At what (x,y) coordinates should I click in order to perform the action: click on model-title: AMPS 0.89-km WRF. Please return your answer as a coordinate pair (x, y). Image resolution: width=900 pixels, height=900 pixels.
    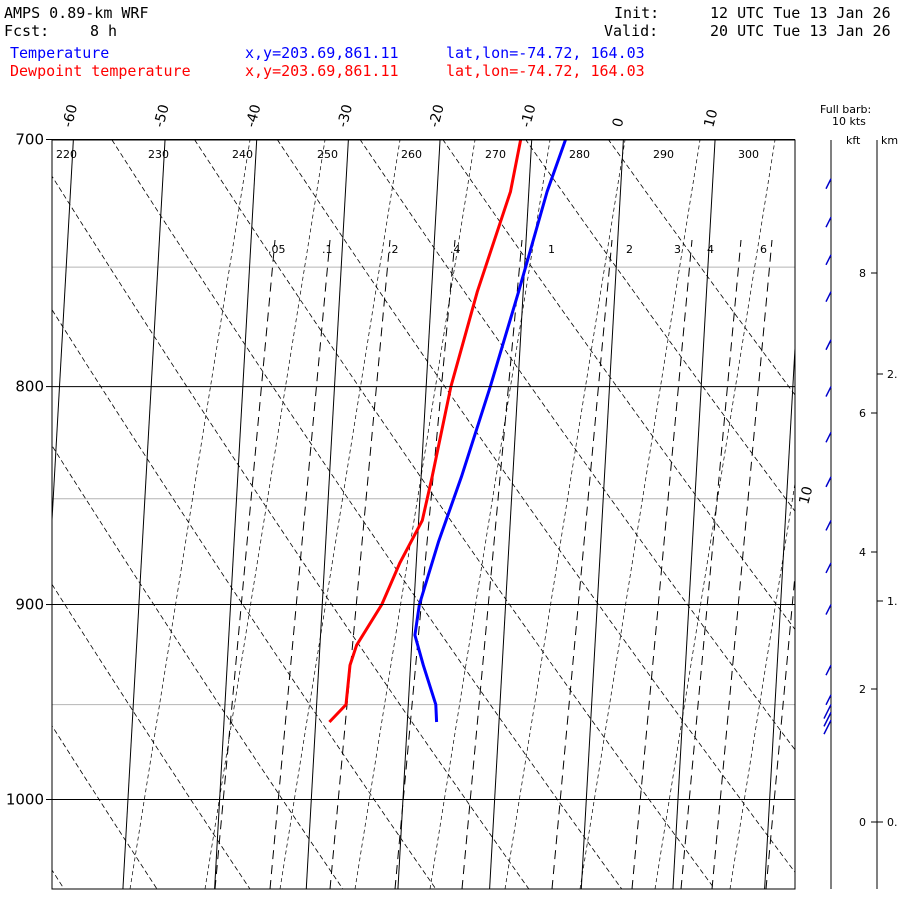
    Looking at the image, I should click on (76, 13).